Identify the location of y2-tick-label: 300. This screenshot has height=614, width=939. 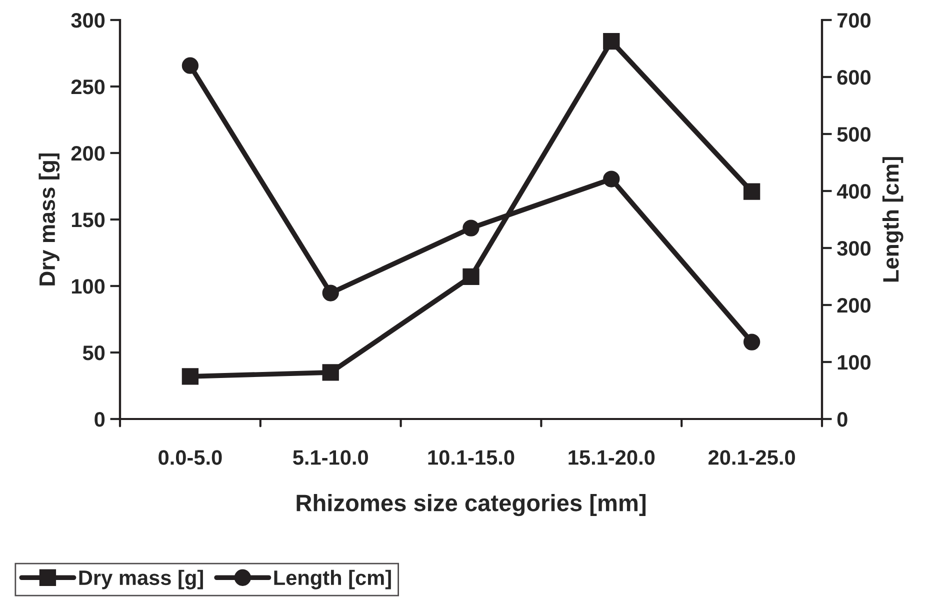
(853, 248).